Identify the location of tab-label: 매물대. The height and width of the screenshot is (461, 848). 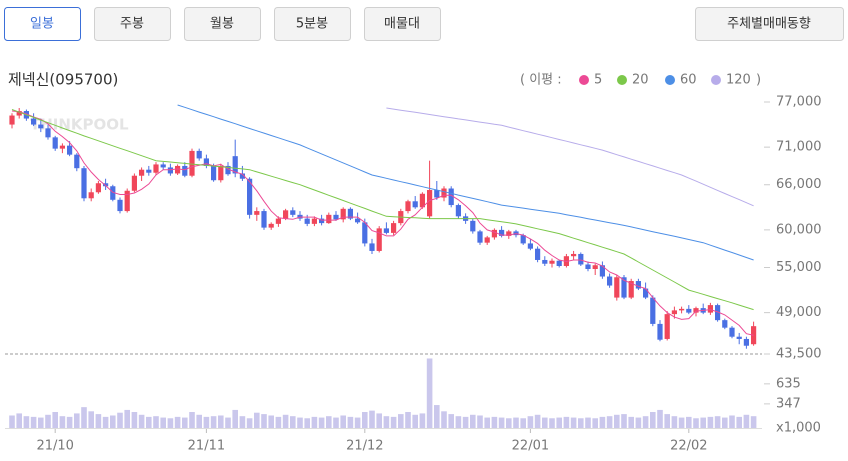
(402, 24).